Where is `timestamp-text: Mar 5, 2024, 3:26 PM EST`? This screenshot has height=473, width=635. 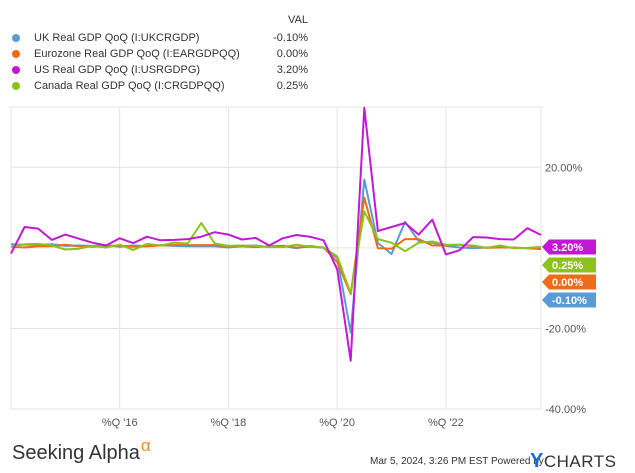 timestamp-text: Mar 5, 2024, 3:26 PM EST is located at coordinates (429, 461).